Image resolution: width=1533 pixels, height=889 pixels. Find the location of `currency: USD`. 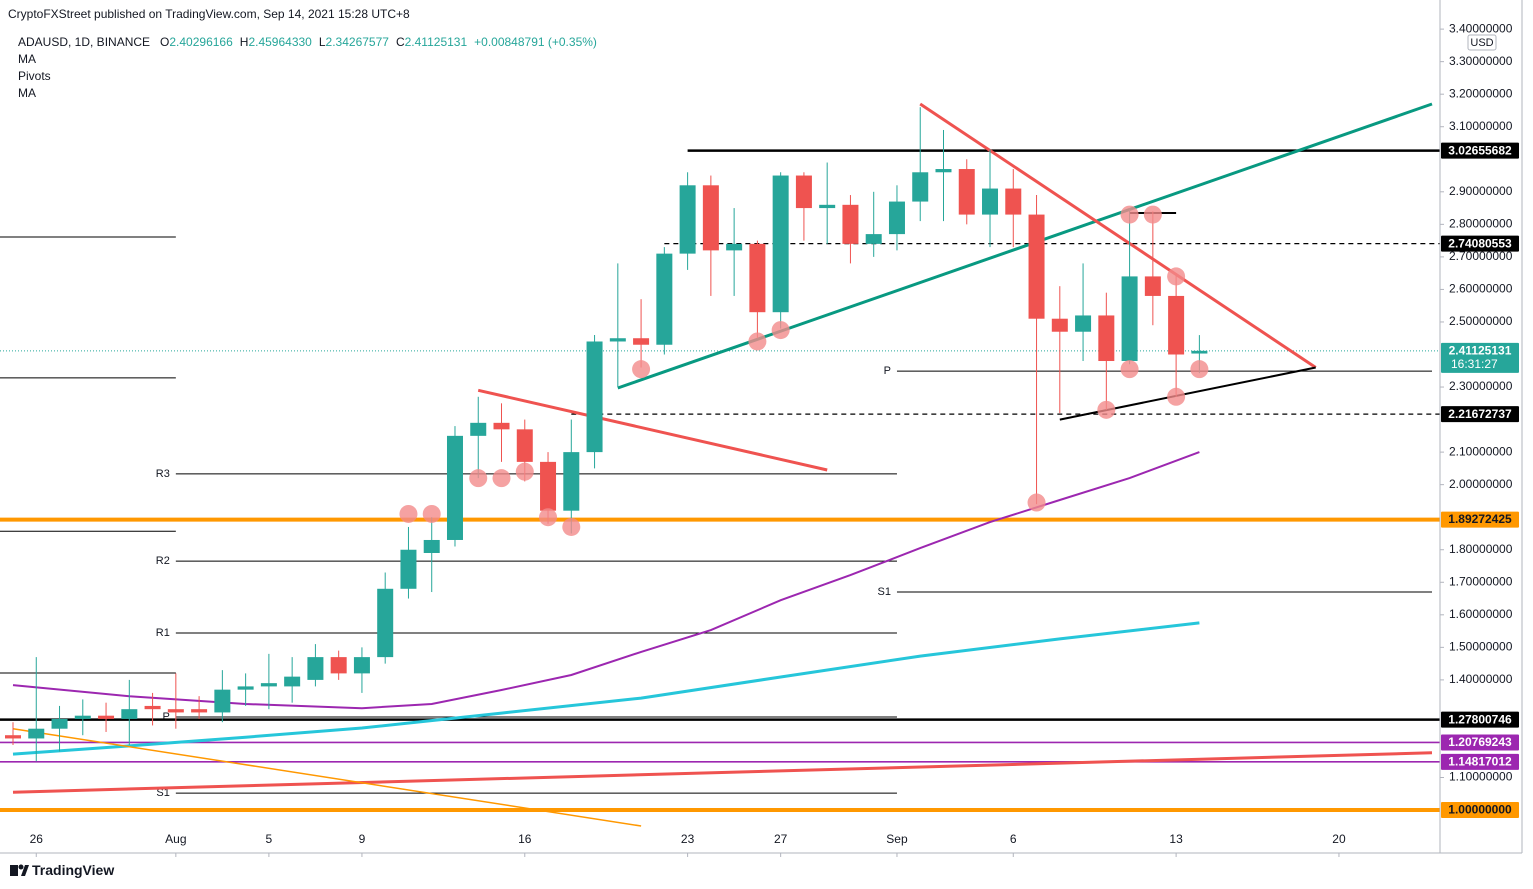

currency: USD is located at coordinates (1481, 43).